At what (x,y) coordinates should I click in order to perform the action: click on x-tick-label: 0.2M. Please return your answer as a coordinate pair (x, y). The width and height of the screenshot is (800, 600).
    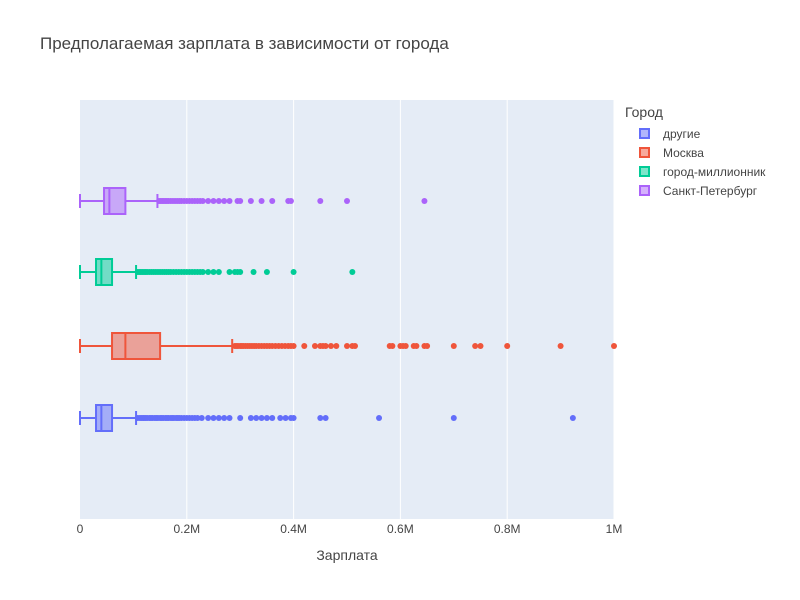
    Looking at the image, I should click on (186, 529).